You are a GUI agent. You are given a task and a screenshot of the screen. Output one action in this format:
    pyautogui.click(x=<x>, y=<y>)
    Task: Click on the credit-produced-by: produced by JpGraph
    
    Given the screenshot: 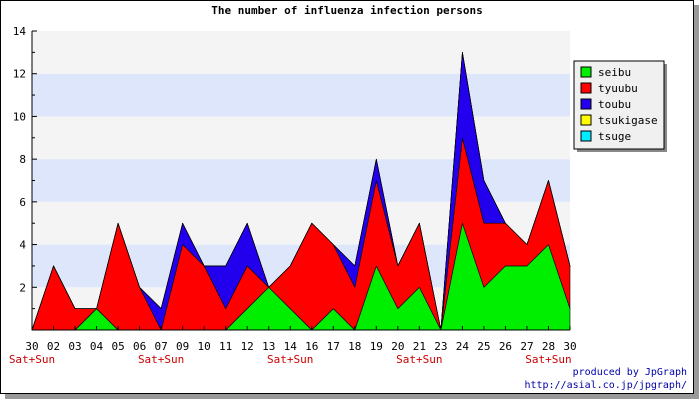 What is the action you would take?
    pyautogui.click(x=629, y=372)
    